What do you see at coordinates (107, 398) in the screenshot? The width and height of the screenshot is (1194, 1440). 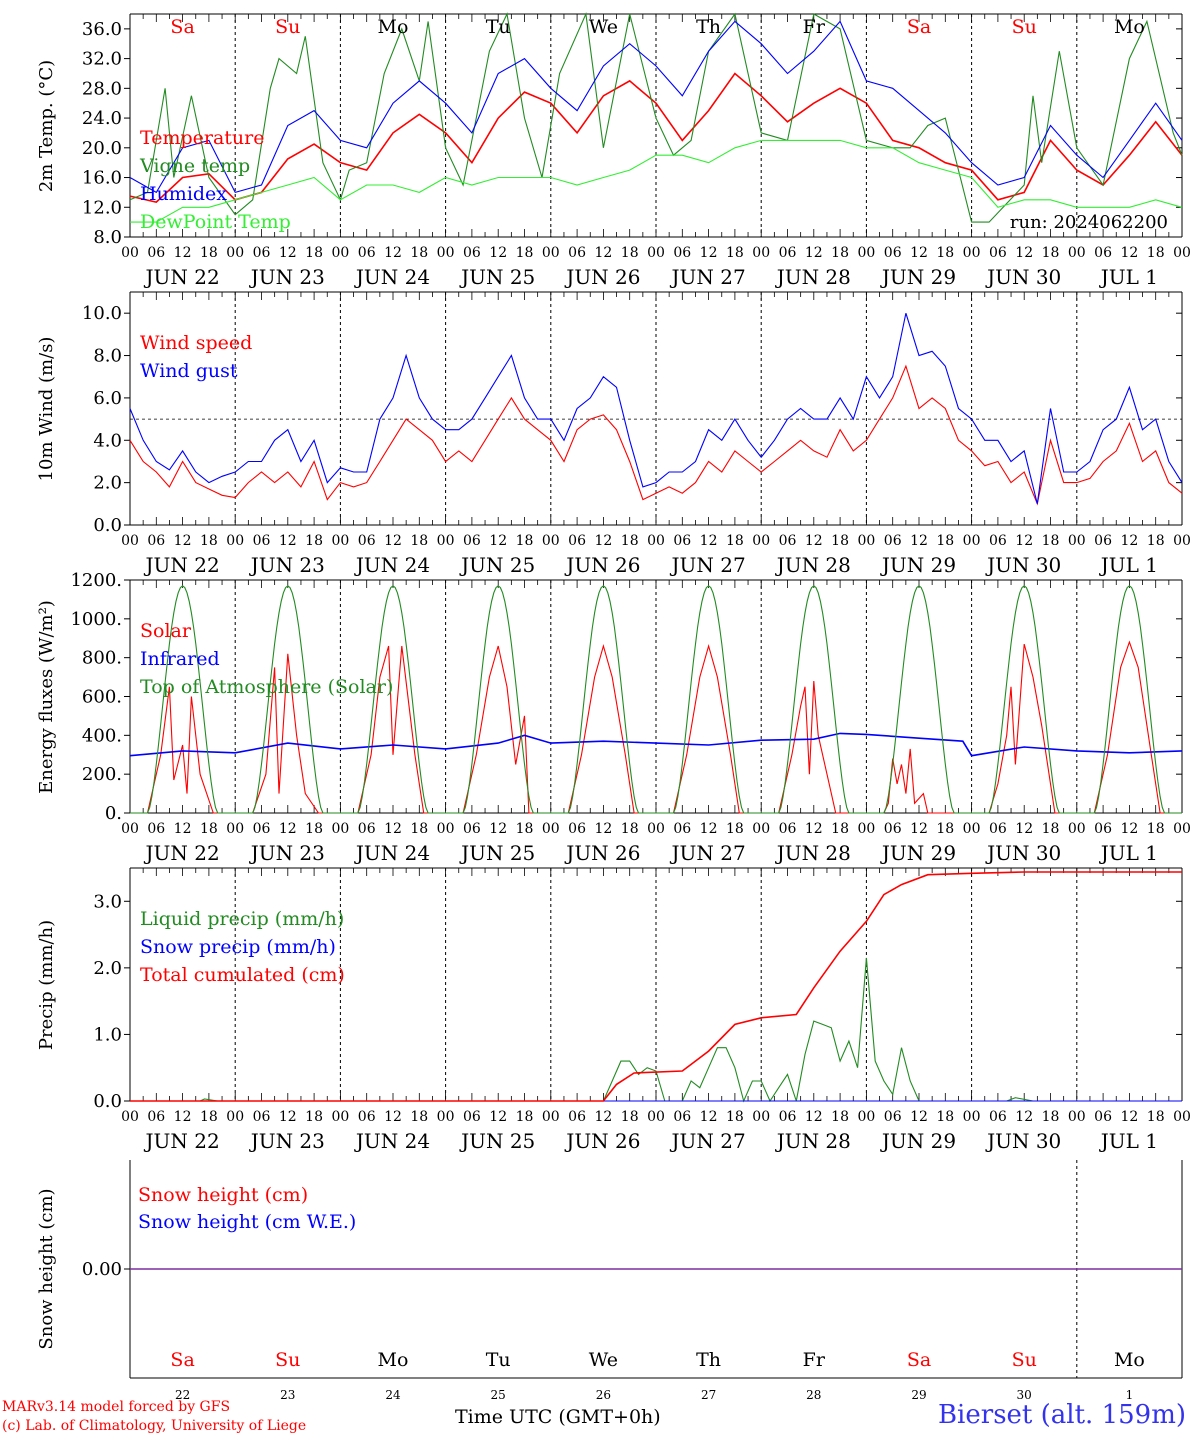 I see `y-tick-label: 6.0` at bounding box center [107, 398].